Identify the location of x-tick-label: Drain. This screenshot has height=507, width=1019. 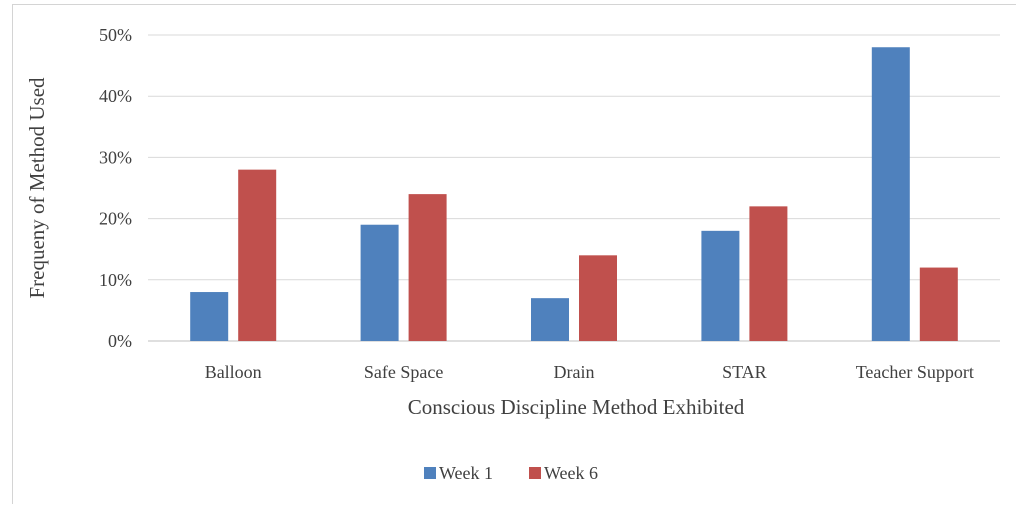
(574, 372).